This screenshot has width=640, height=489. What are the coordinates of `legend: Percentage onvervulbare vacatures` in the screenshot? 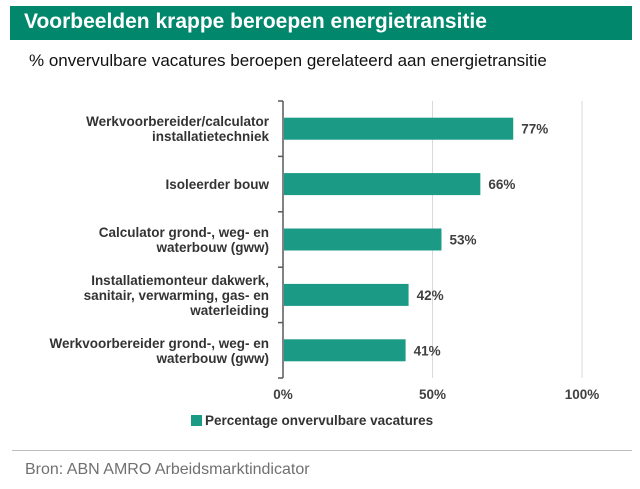 It's located at (312, 420).